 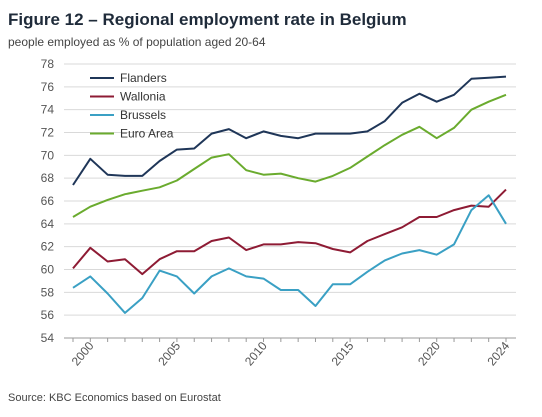 What do you see at coordinates (290, 353) in the screenshot?
I see `x-axis: 2000 2005 2010 2015 2020 2024` at bounding box center [290, 353].